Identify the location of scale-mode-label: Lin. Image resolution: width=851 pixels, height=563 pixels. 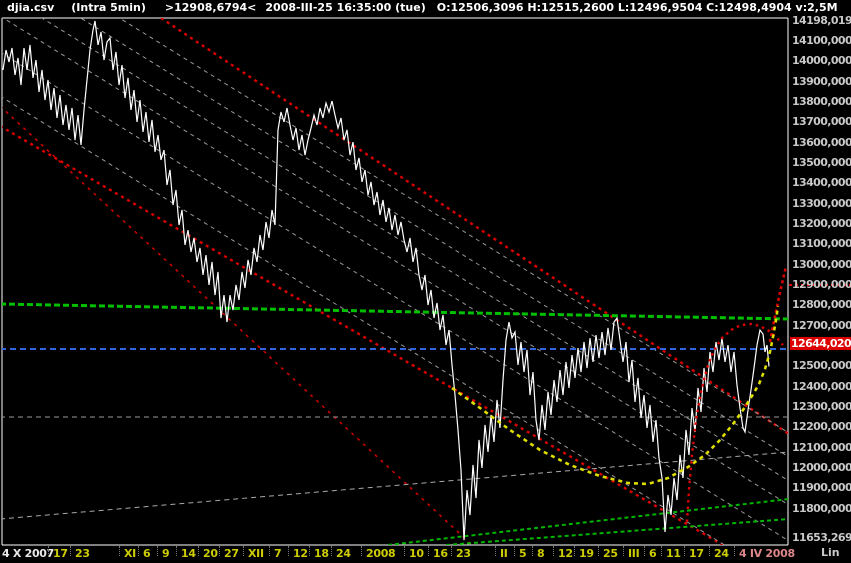
(830, 552).